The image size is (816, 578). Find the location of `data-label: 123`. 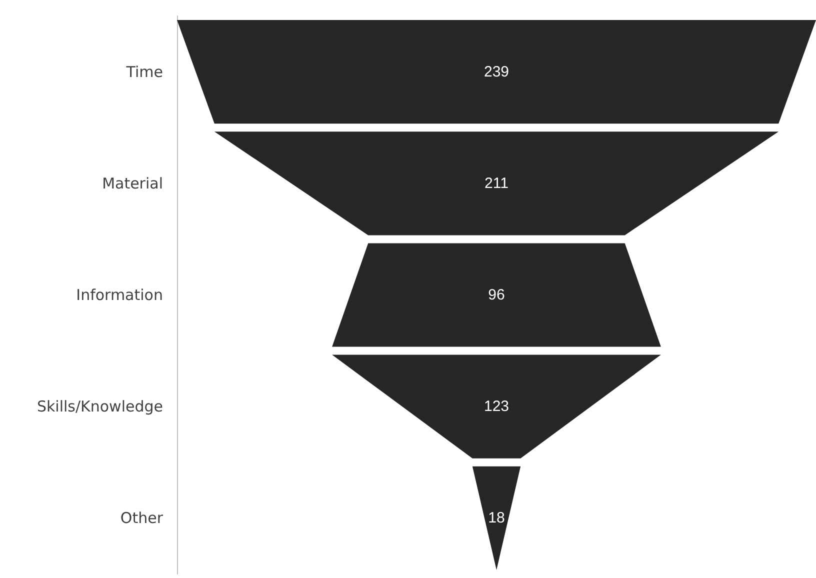

data-label: 123 is located at coordinates (497, 407).